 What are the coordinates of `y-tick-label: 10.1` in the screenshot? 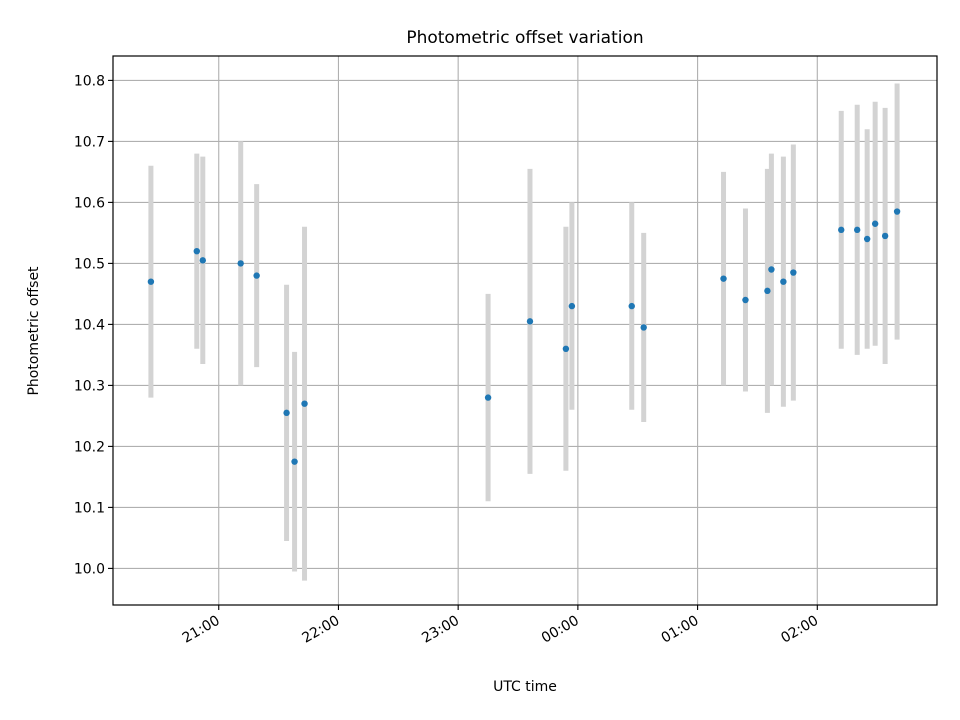 It's located at (89, 508).